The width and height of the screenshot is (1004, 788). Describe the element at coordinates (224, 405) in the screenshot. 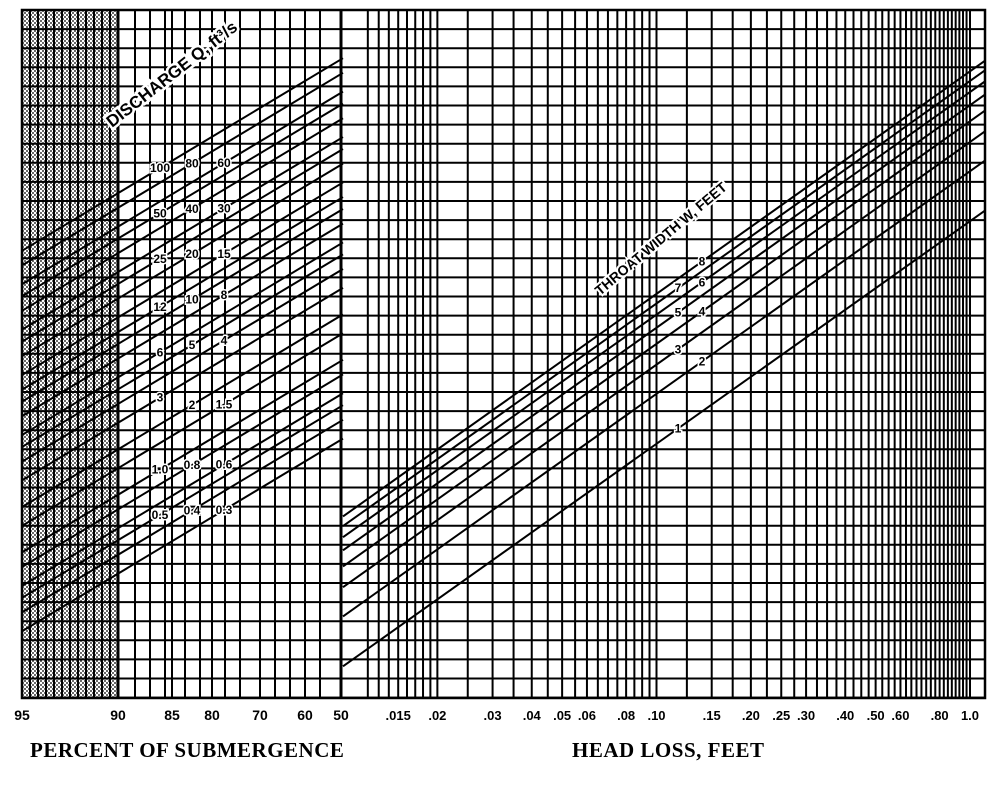

I see `discharge-label: 1.5` at that location.